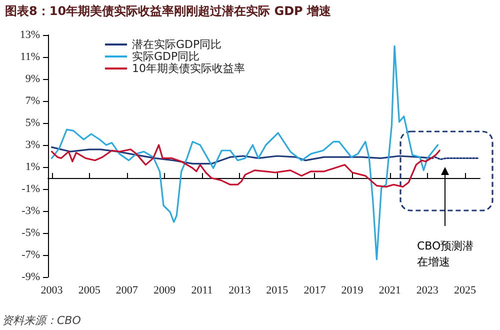  I want to click on x-tick-label: 2007, so click(127, 290).